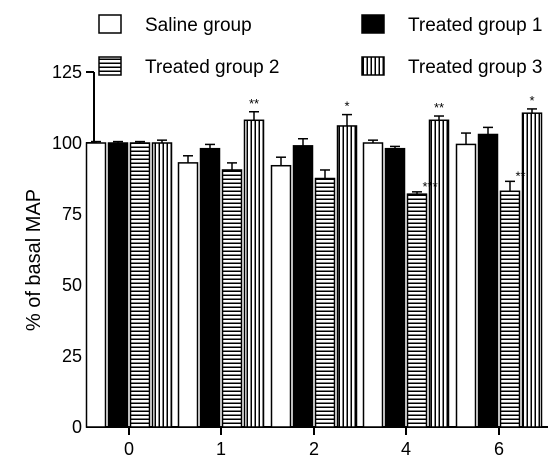 This screenshot has height=457, width=555. What do you see at coordinates (430, 186) in the screenshot?
I see `significance-label: ***` at bounding box center [430, 186].